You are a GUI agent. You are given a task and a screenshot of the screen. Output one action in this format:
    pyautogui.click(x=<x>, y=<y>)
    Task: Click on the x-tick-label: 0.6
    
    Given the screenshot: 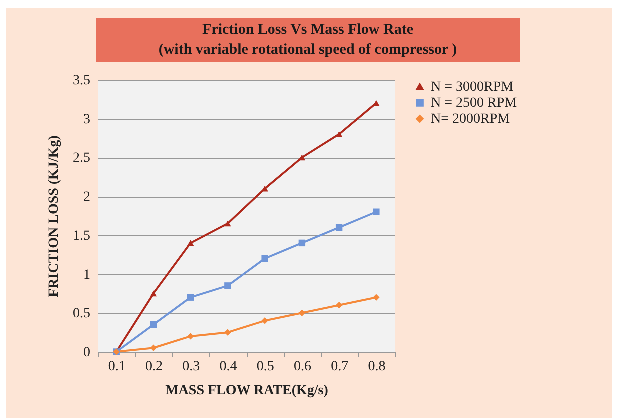 What is the action you would take?
    pyautogui.click(x=303, y=367)
    